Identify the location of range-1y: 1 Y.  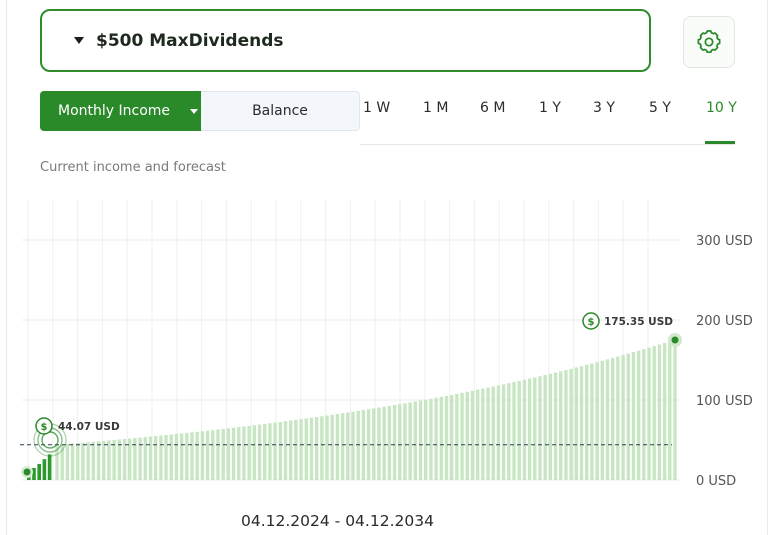
(550, 108).